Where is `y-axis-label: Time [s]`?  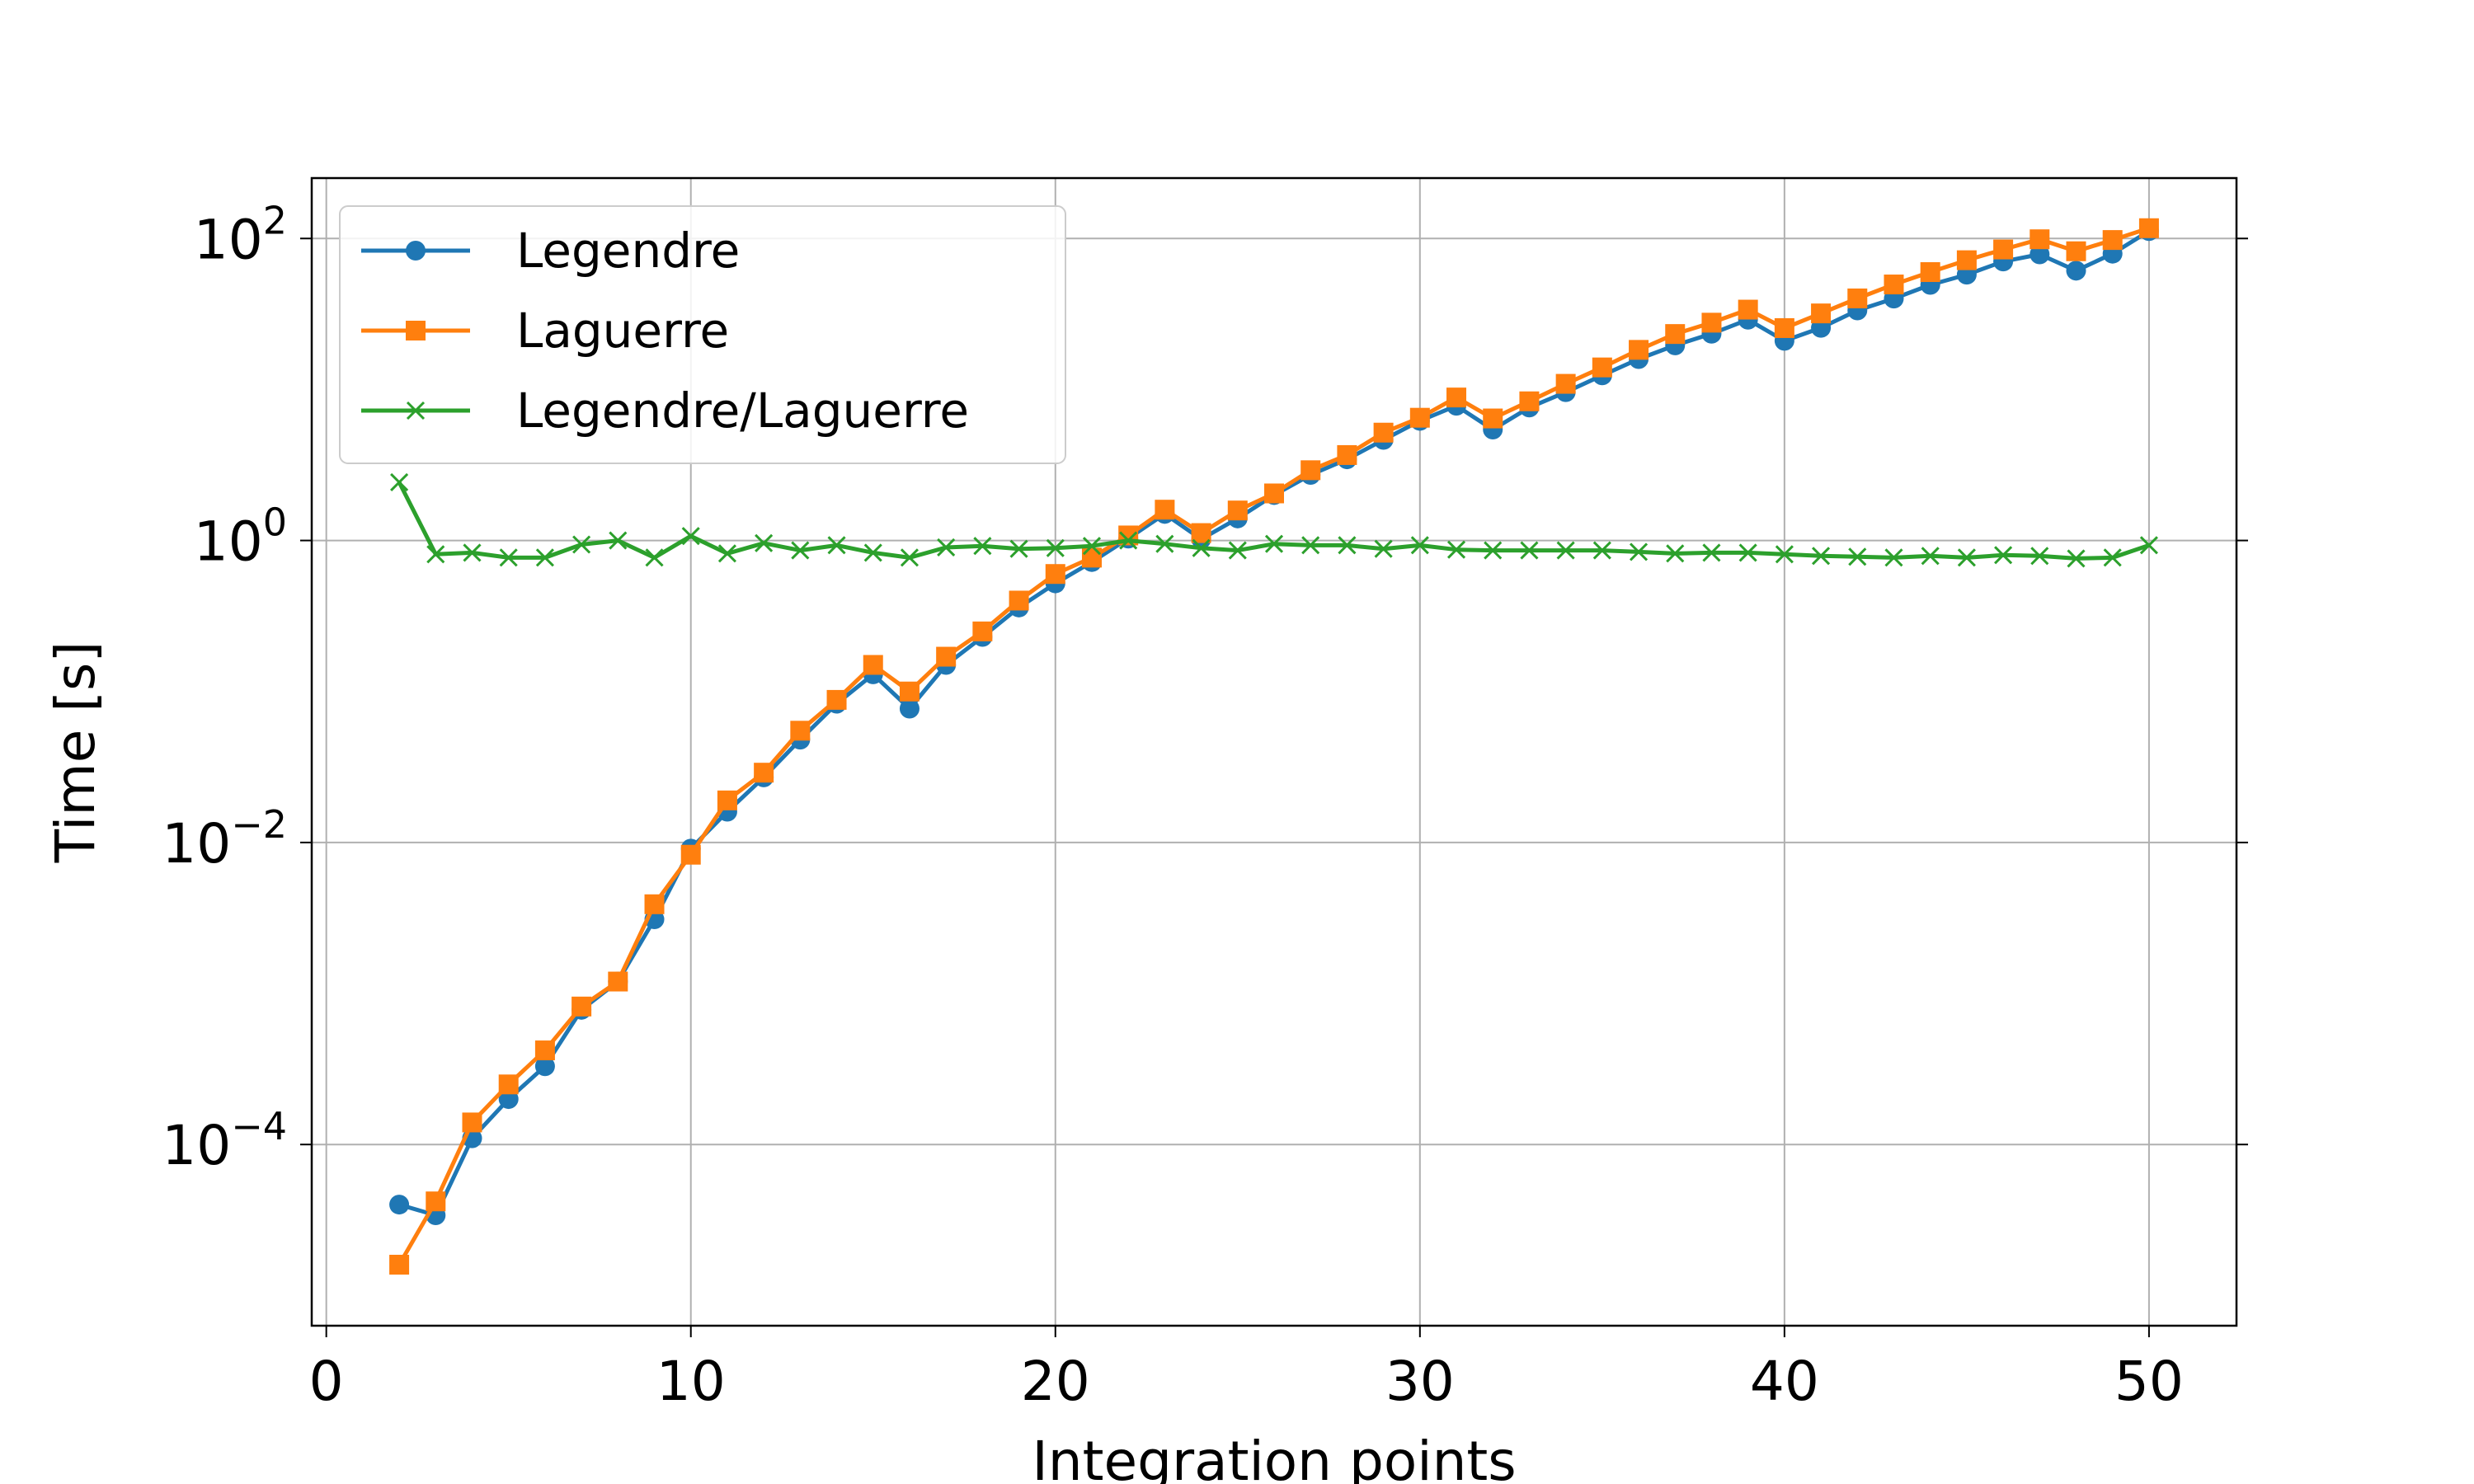
y-axis-label: Time [s] is located at coordinates (75, 752).